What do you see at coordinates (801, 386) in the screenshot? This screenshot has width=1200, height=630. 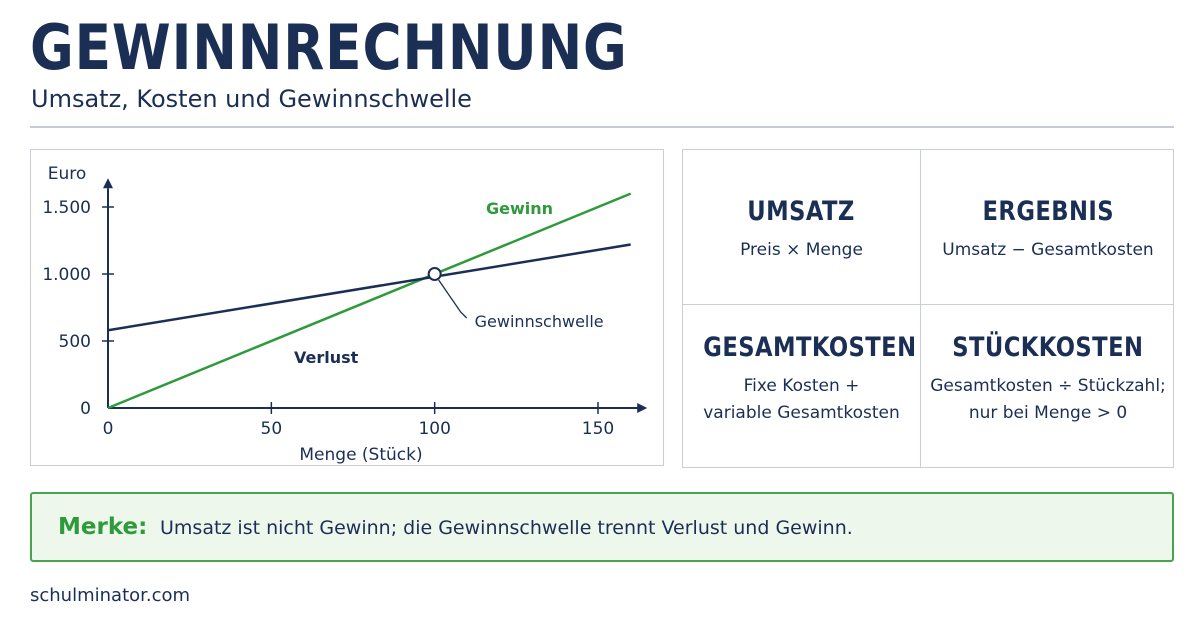 I see `card-gesamtkosten-line-1: Fixe Kosten +` at bounding box center [801, 386].